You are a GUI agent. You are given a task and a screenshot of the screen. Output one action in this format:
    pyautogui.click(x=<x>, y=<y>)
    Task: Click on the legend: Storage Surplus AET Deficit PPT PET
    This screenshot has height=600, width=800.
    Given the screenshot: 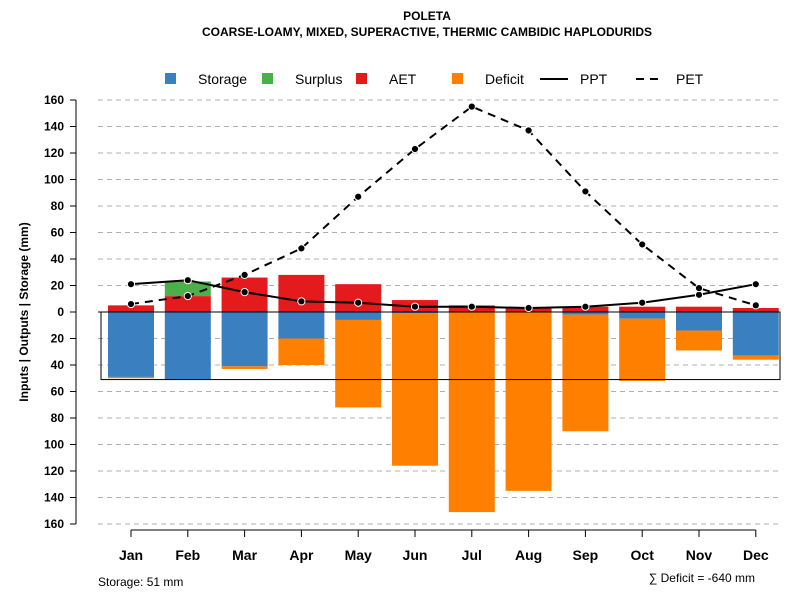 What is the action you would take?
    pyautogui.click(x=434, y=79)
    